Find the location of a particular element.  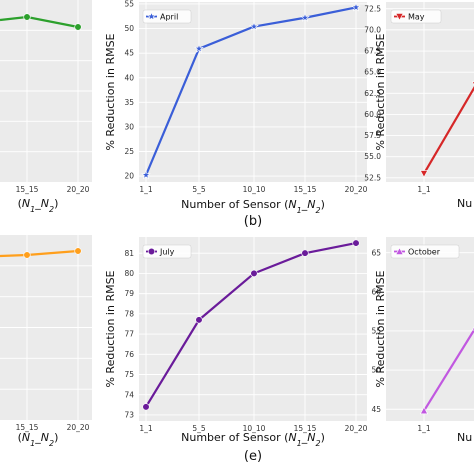

y-tick-label: 70.0 is located at coordinates (372, 29).